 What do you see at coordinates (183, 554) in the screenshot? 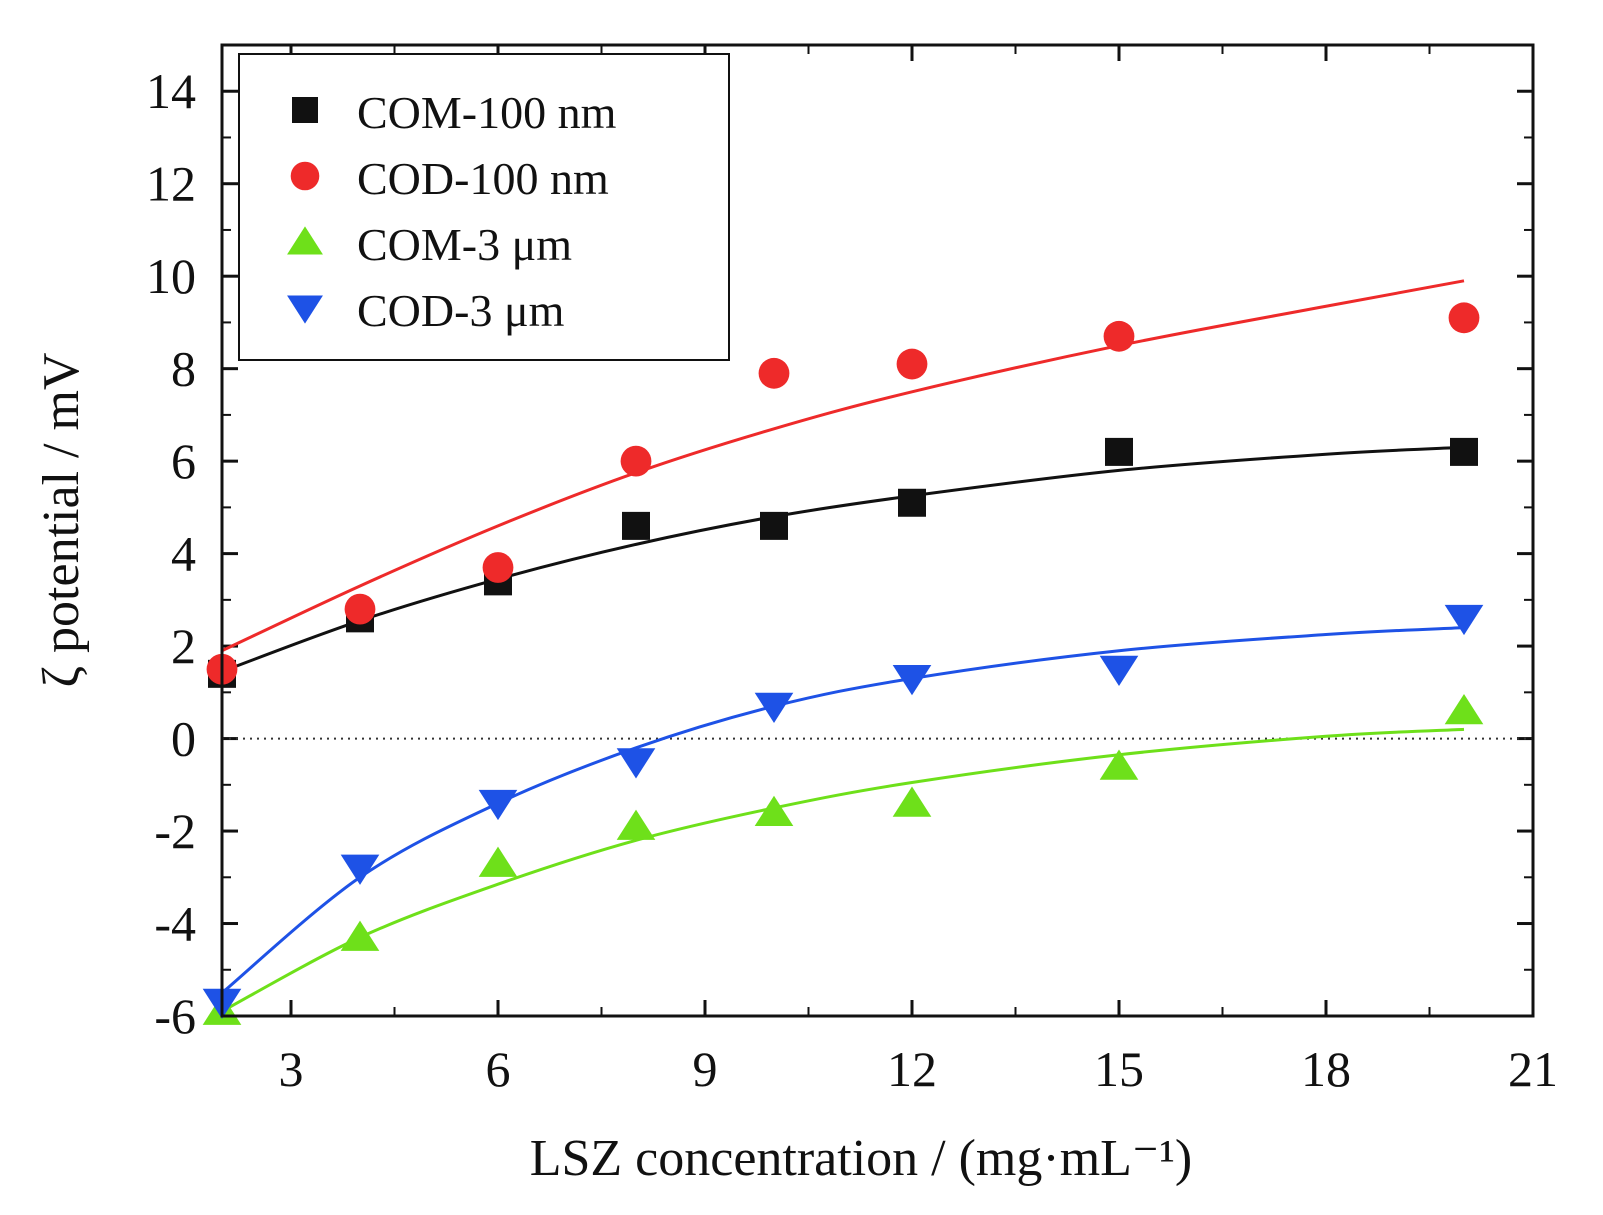
I see `y-tick-label: 4` at bounding box center [183, 554].